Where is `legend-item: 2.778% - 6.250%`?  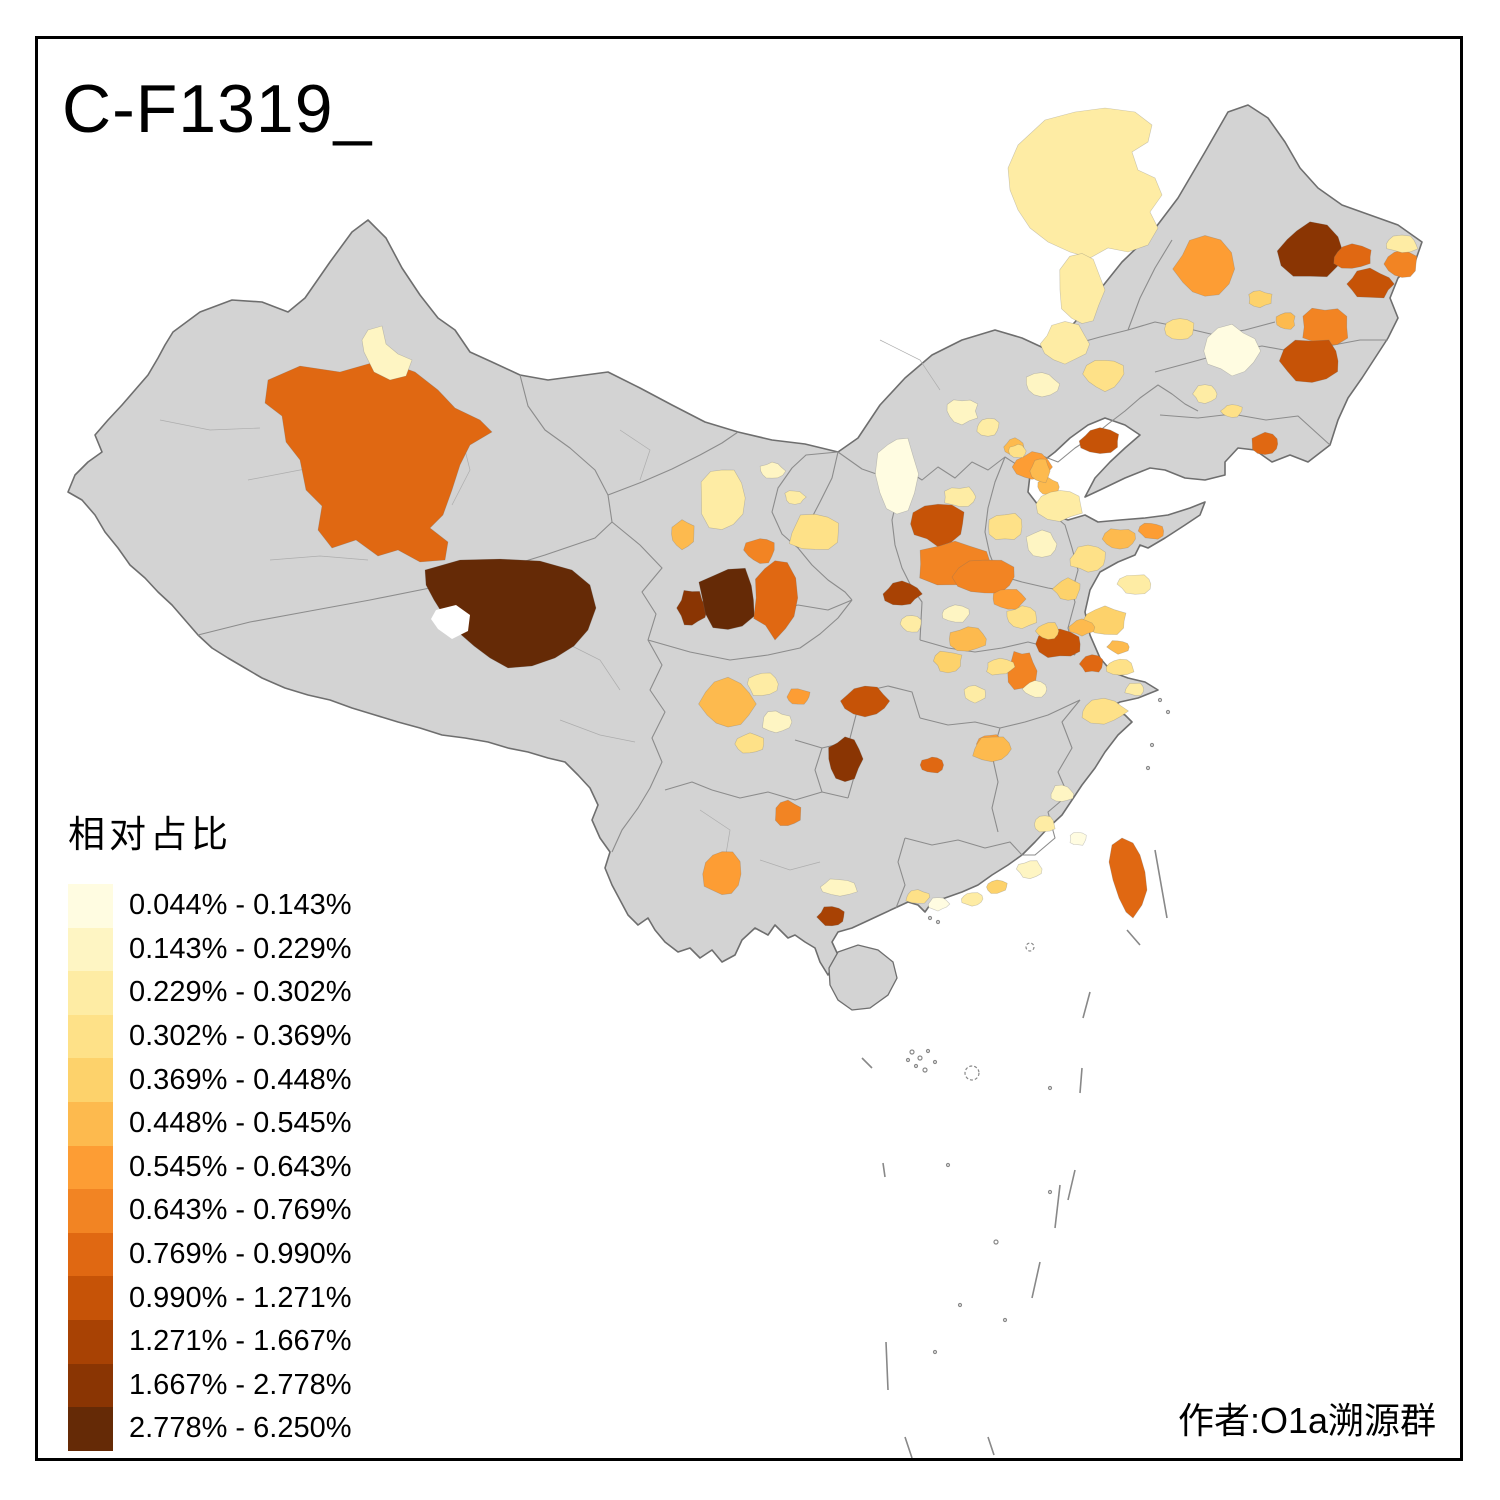 legend-item: 2.778% - 6.250% is located at coordinates (209, 1429).